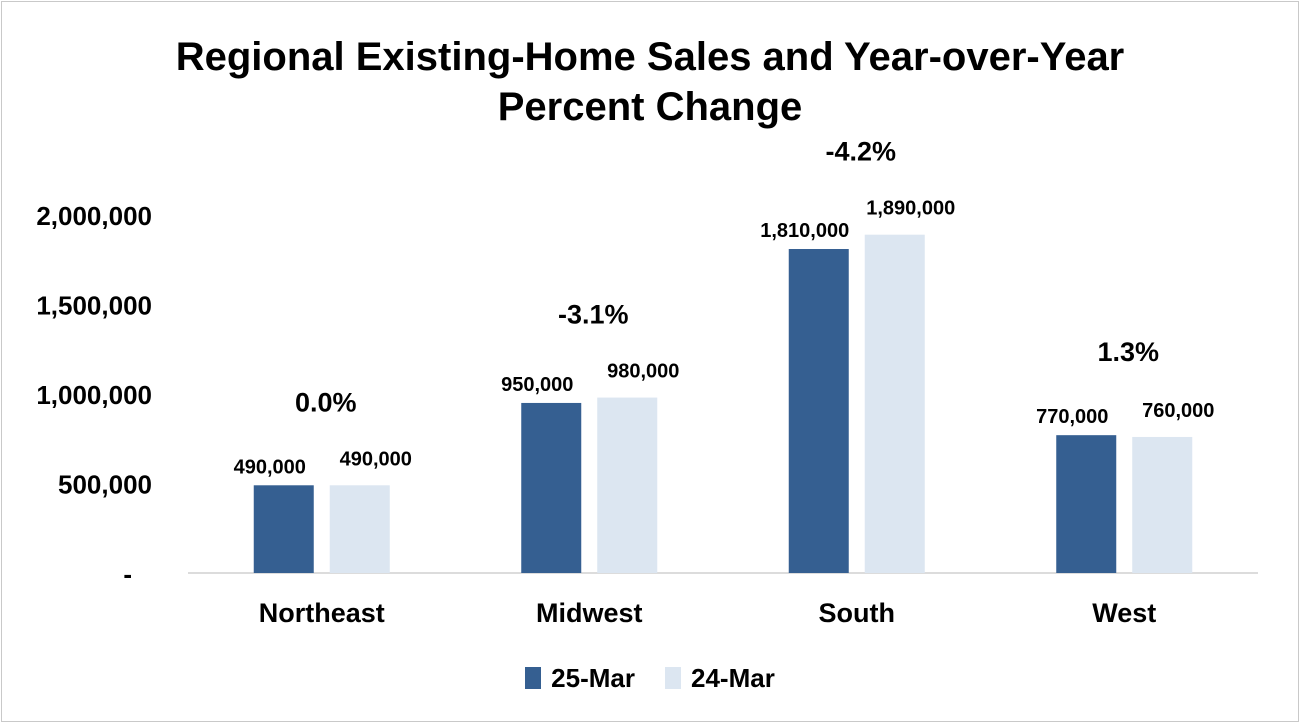 This screenshot has width=1300, height=723. What do you see at coordinates (650, 678) in the screenshot?
I see `legend: 25-Mar 24-Mar` at bounding box center [650, 678].